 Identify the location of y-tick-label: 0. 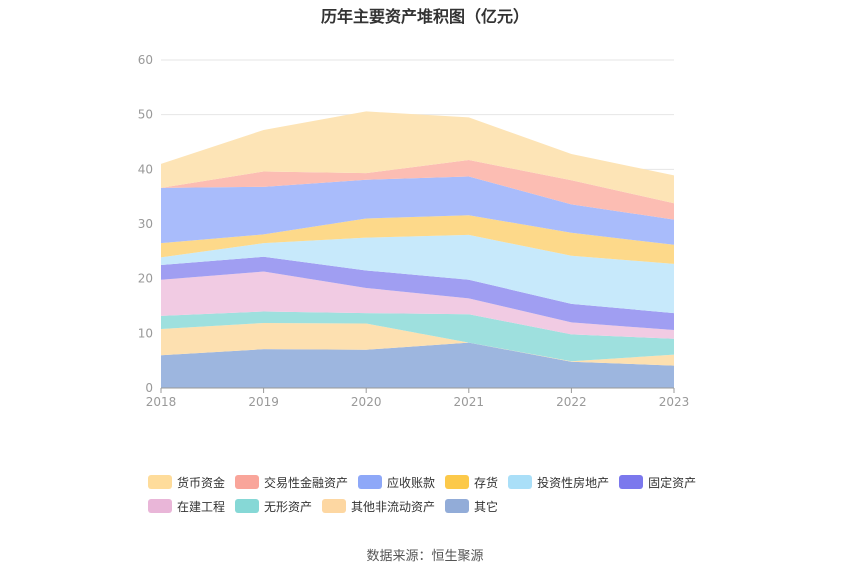
(149, 388).